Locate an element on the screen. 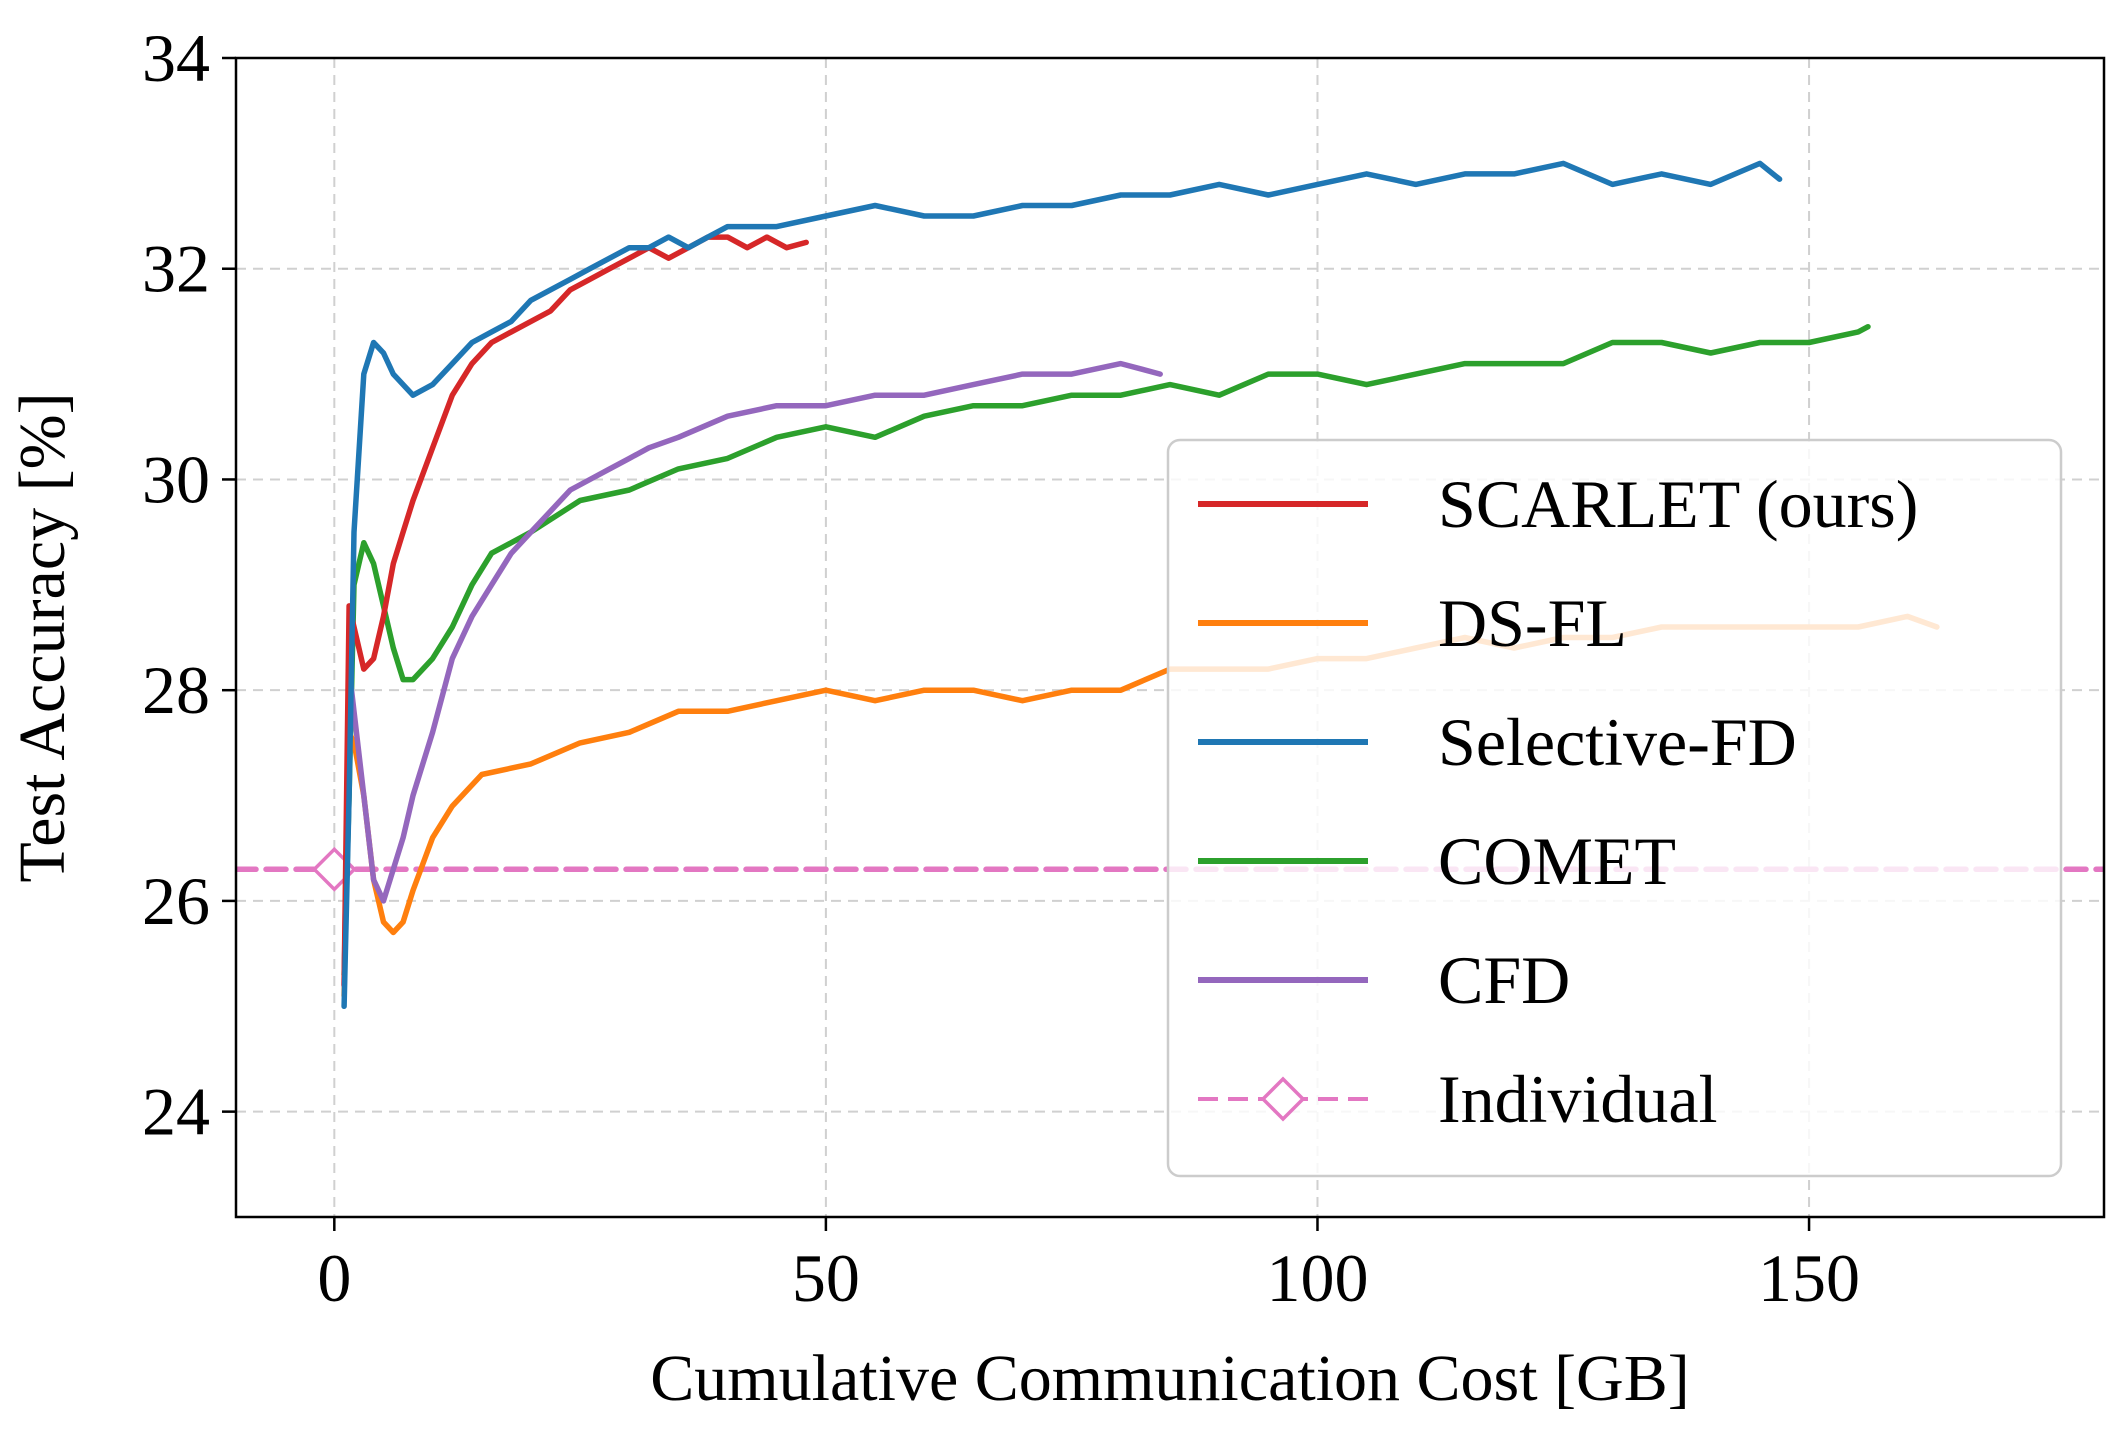 This screenshot has height=1439, width=2124. y-axis-label: Test Accuracy [%] is located at coordinates (42, 637).